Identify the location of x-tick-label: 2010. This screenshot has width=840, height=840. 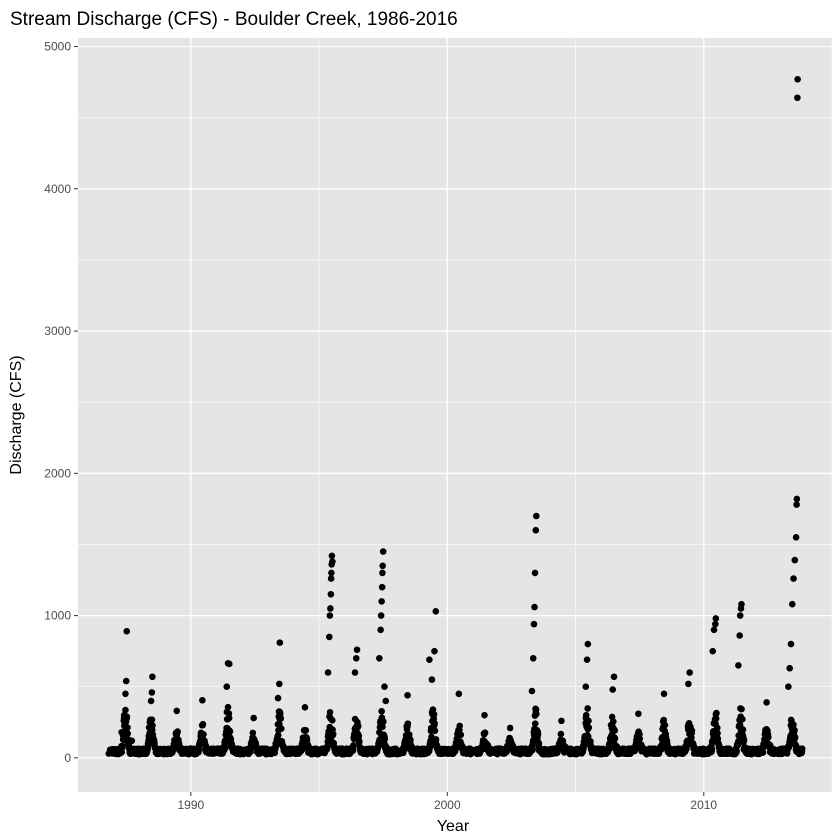
(703, 805).